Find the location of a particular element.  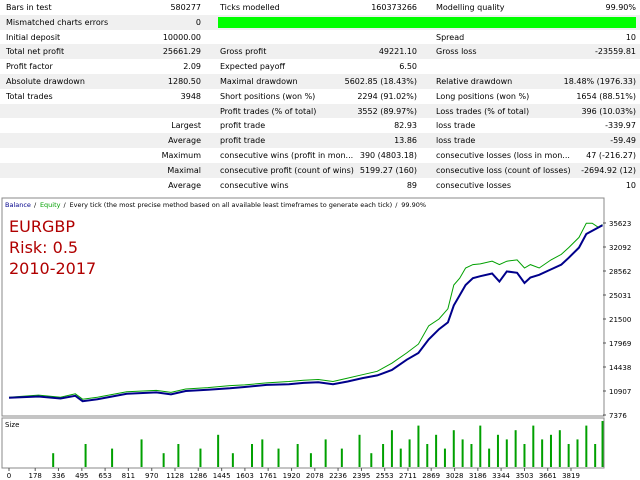

cell-label: Profit factor is located at coordinates (29, 67).